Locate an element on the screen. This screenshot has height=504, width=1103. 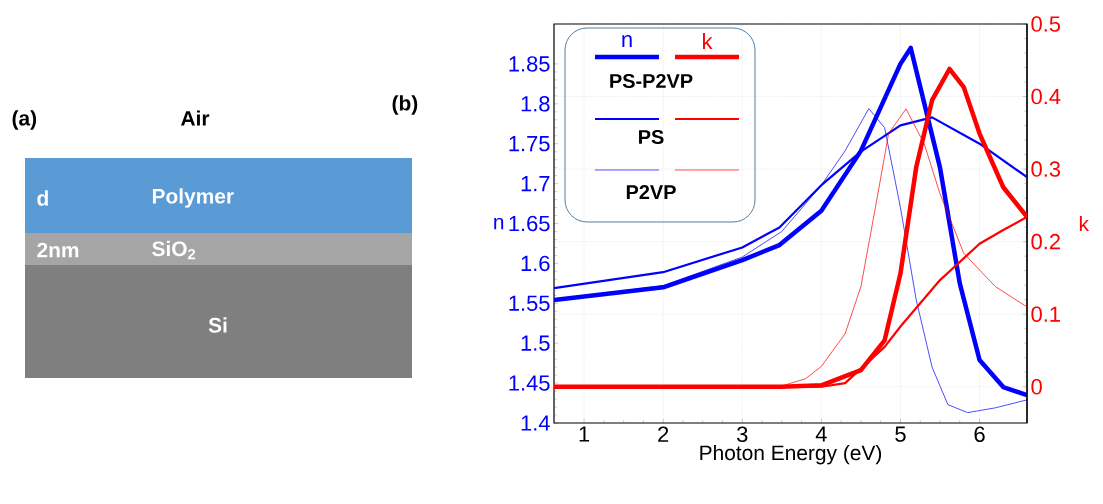
text: Si is located at coordinates (217, 325).